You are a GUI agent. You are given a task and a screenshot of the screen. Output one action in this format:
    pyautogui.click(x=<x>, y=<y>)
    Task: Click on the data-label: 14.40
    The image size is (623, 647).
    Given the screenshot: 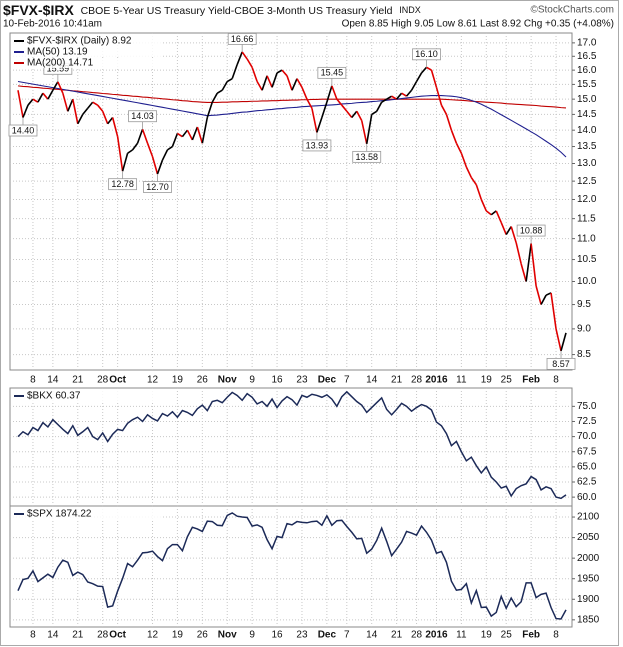 What is the action you would take?
    pyautogui.click(x=23, y=130)
    